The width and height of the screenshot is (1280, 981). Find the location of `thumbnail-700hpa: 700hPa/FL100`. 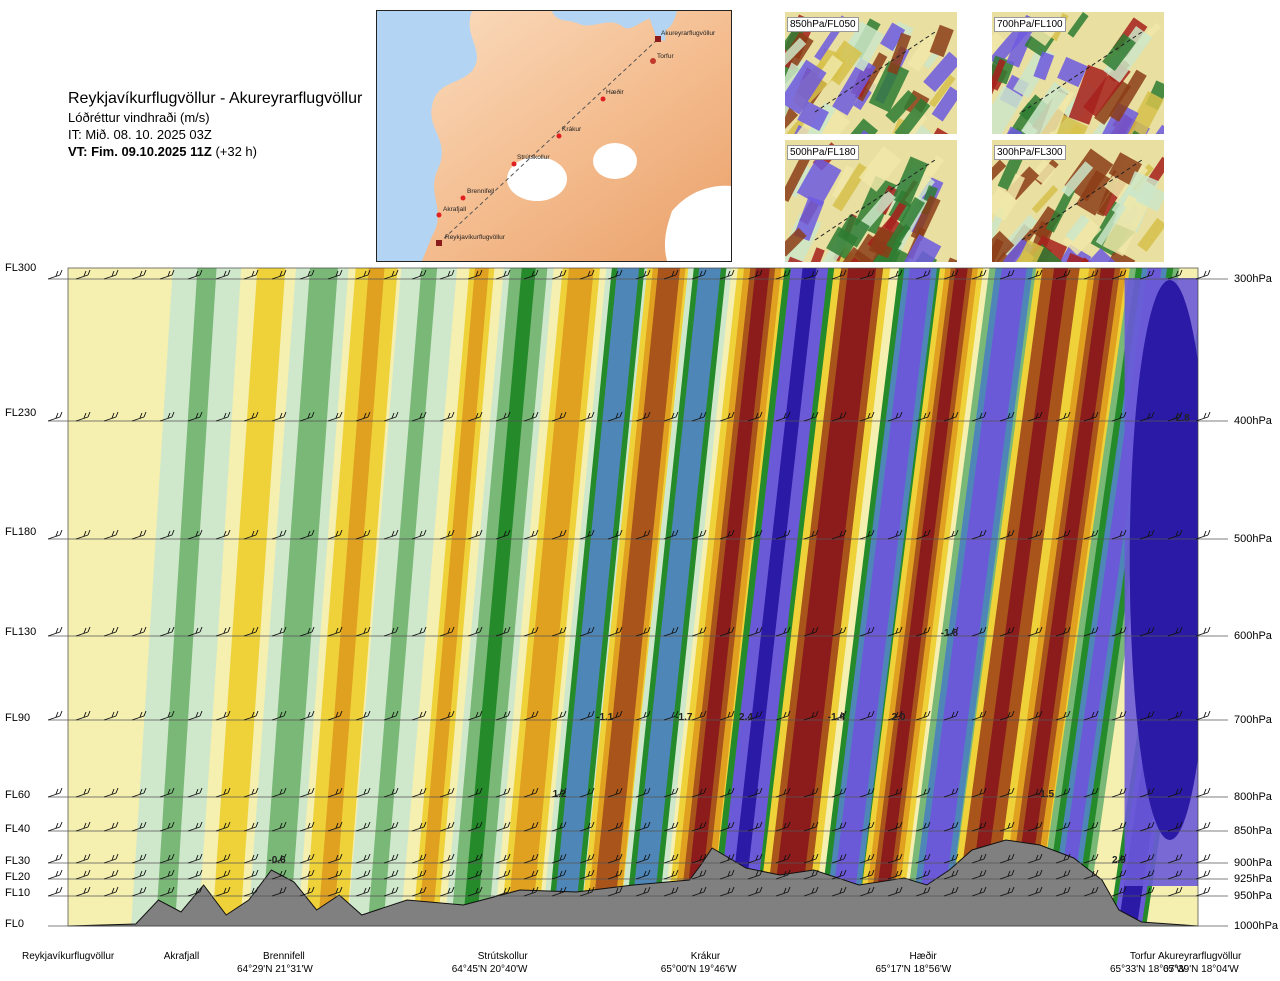

thumbnail-700hpa: 700hPa/FL100 is located at coordinates (1078, 73).